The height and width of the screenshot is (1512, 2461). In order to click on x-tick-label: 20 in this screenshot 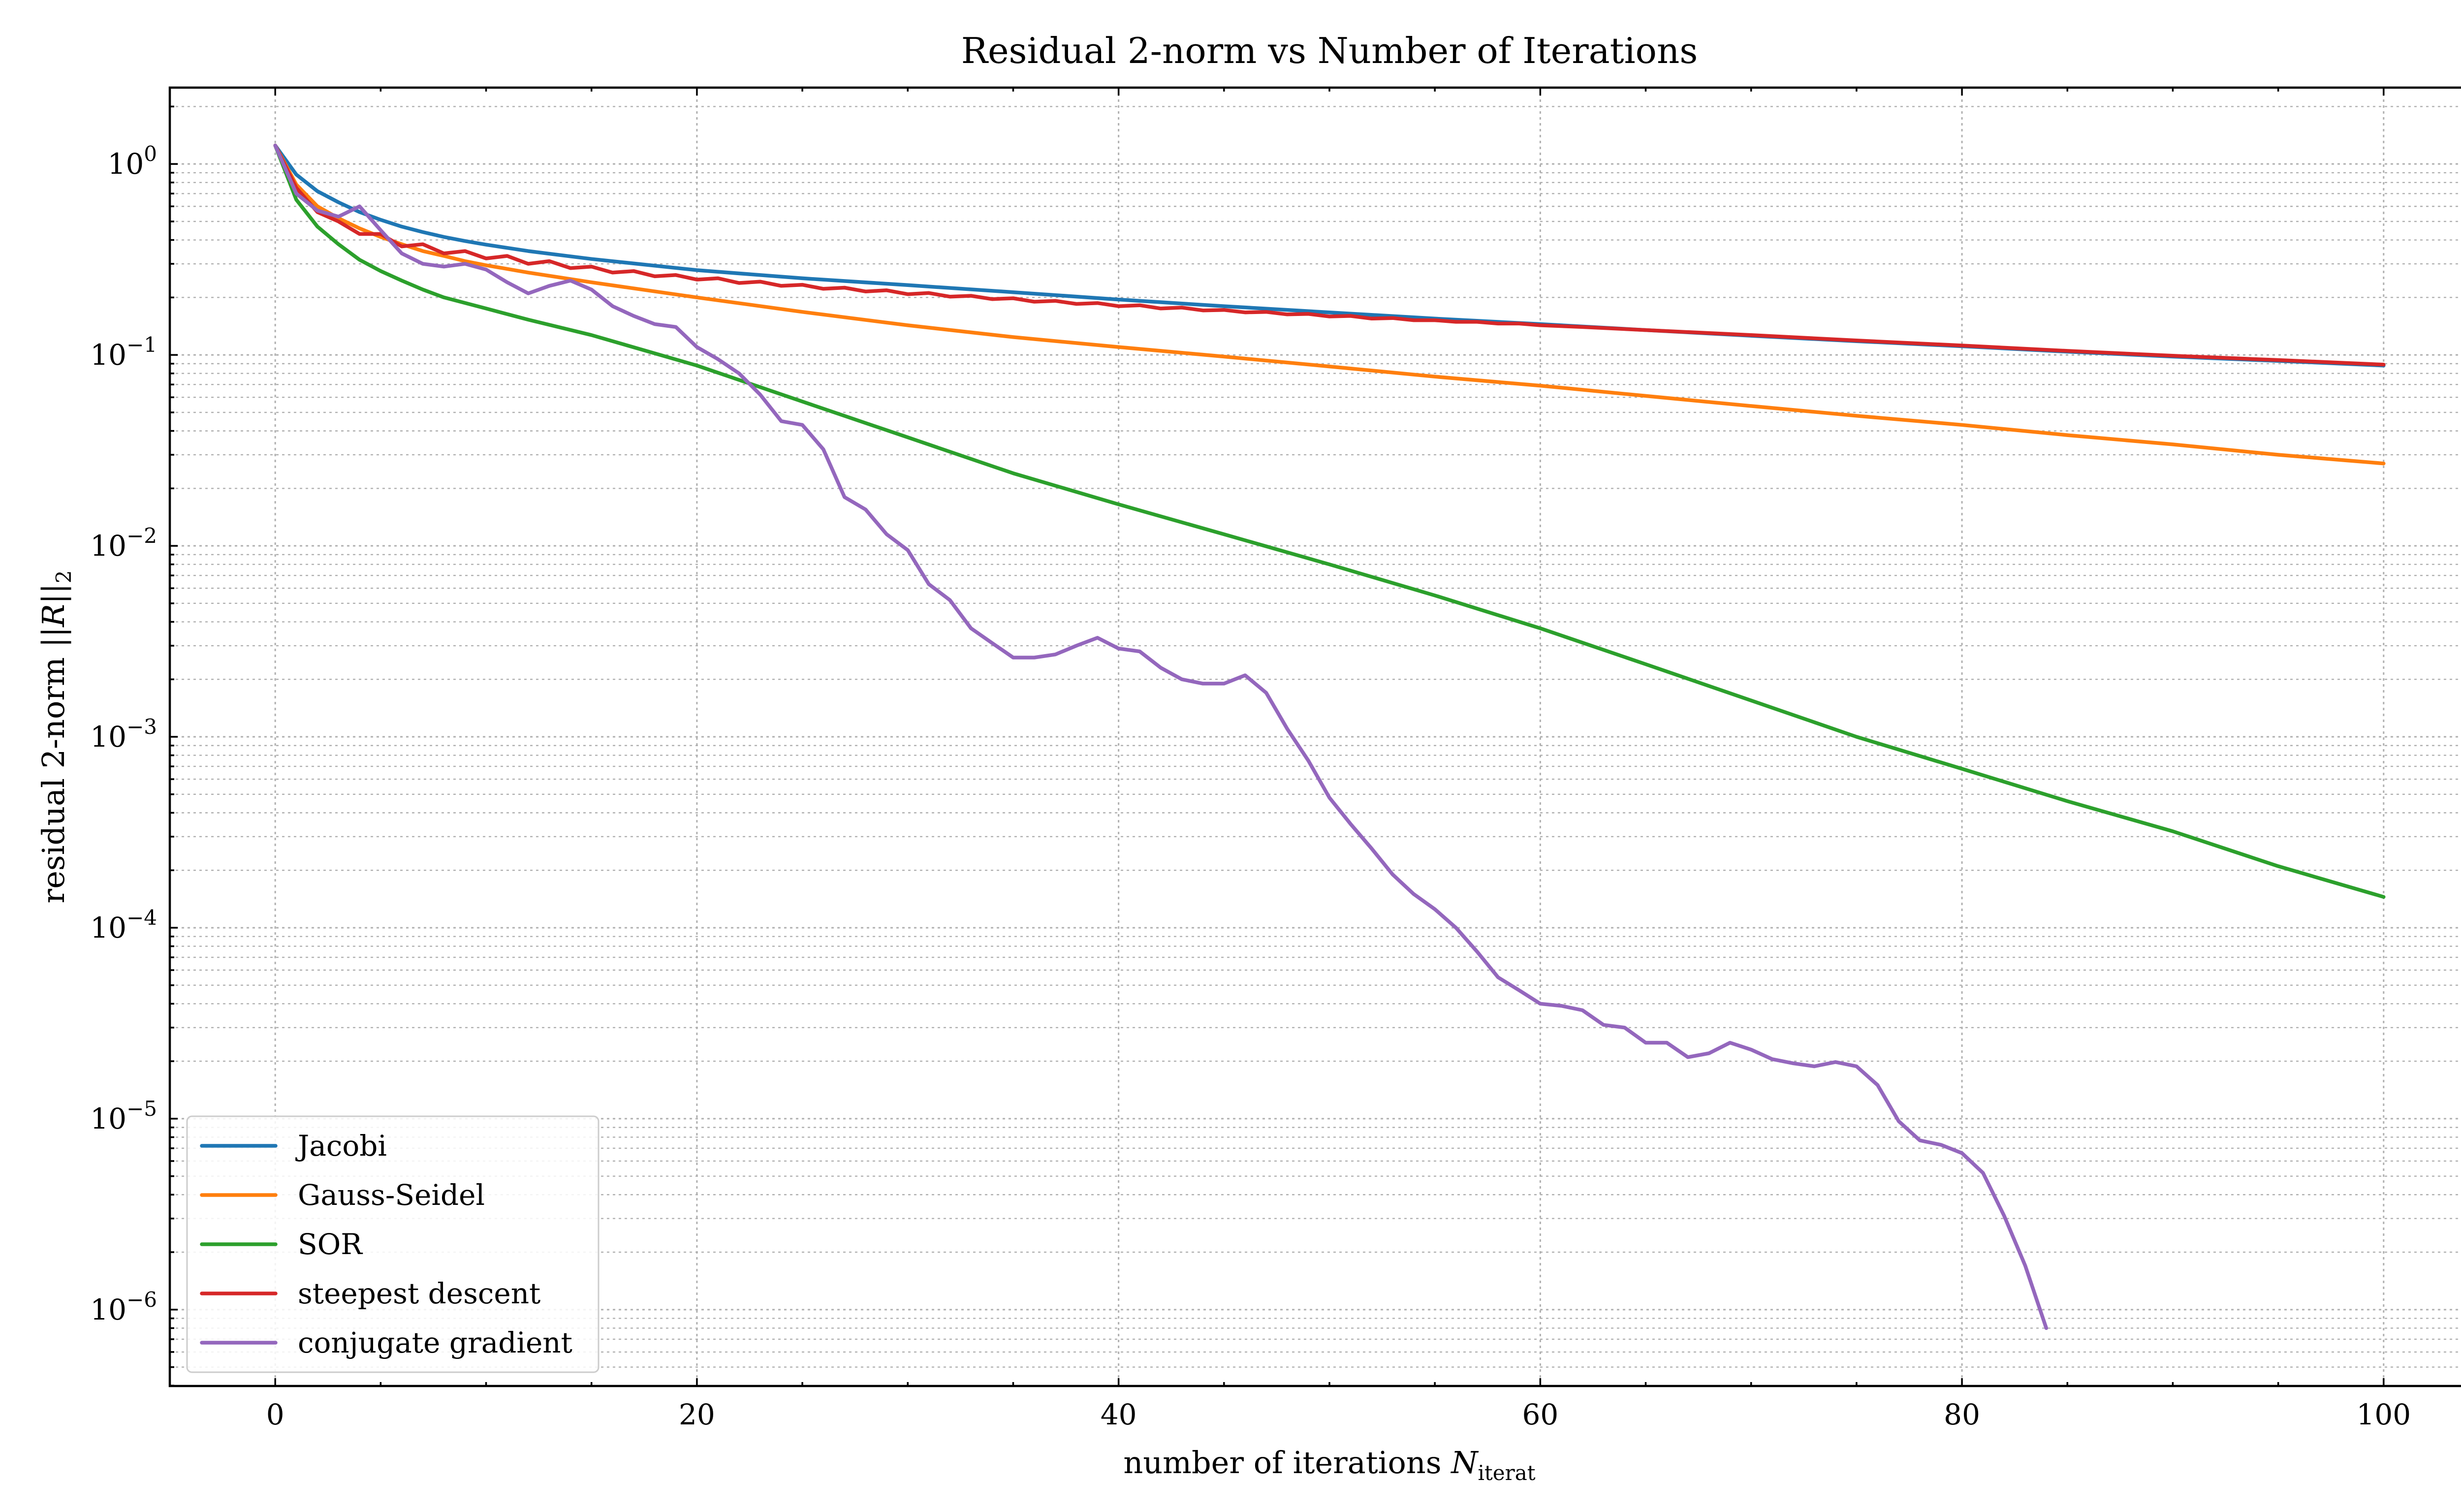, I will do `click(697, 1414)`.